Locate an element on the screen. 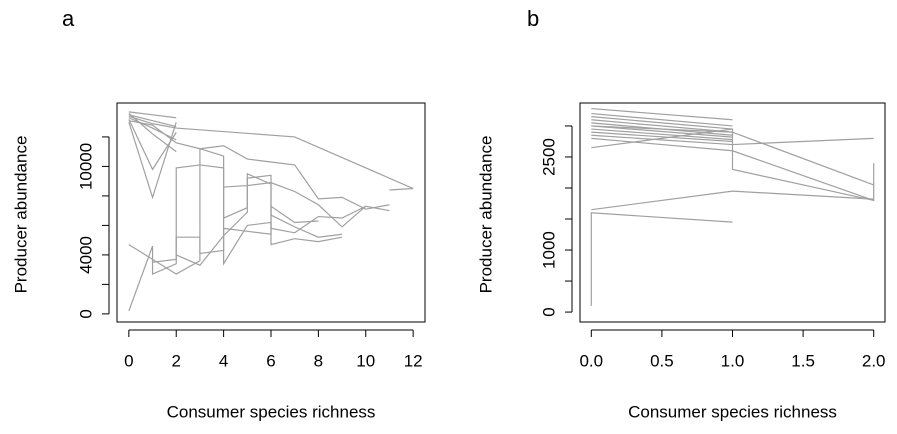  x-tick-label: 2.0 is located at coordinates (874, 360).